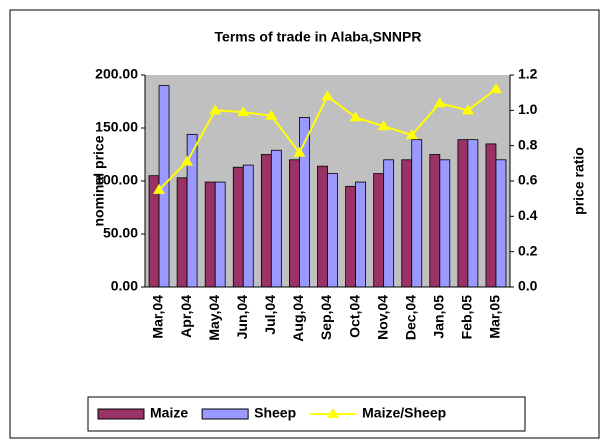 The width and height of the screenshot is (611, 448). Describe the element at coordinates (116, 127) in the screenshot. I see `y-tick-label: 150.00` at that location.